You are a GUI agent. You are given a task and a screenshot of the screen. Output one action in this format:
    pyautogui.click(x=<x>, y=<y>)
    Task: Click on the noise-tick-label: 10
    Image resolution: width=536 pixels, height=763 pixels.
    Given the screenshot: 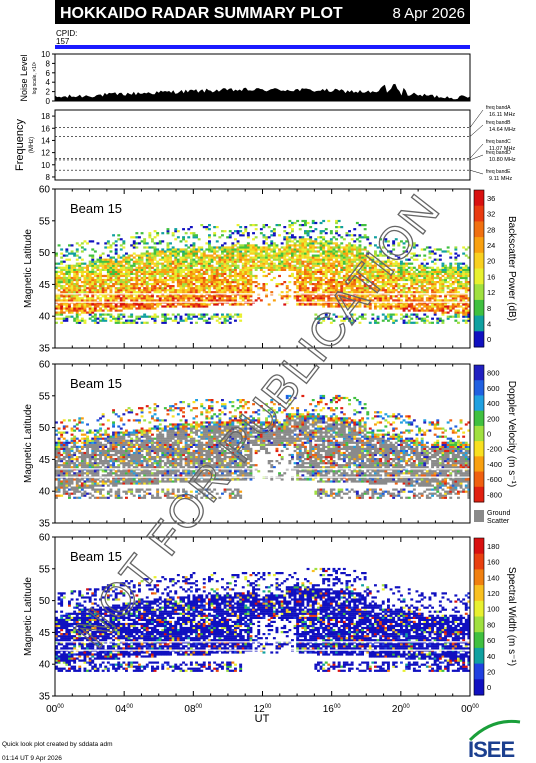 What is the action you would take?
    pyautogui.click(x=45, y=54)
    